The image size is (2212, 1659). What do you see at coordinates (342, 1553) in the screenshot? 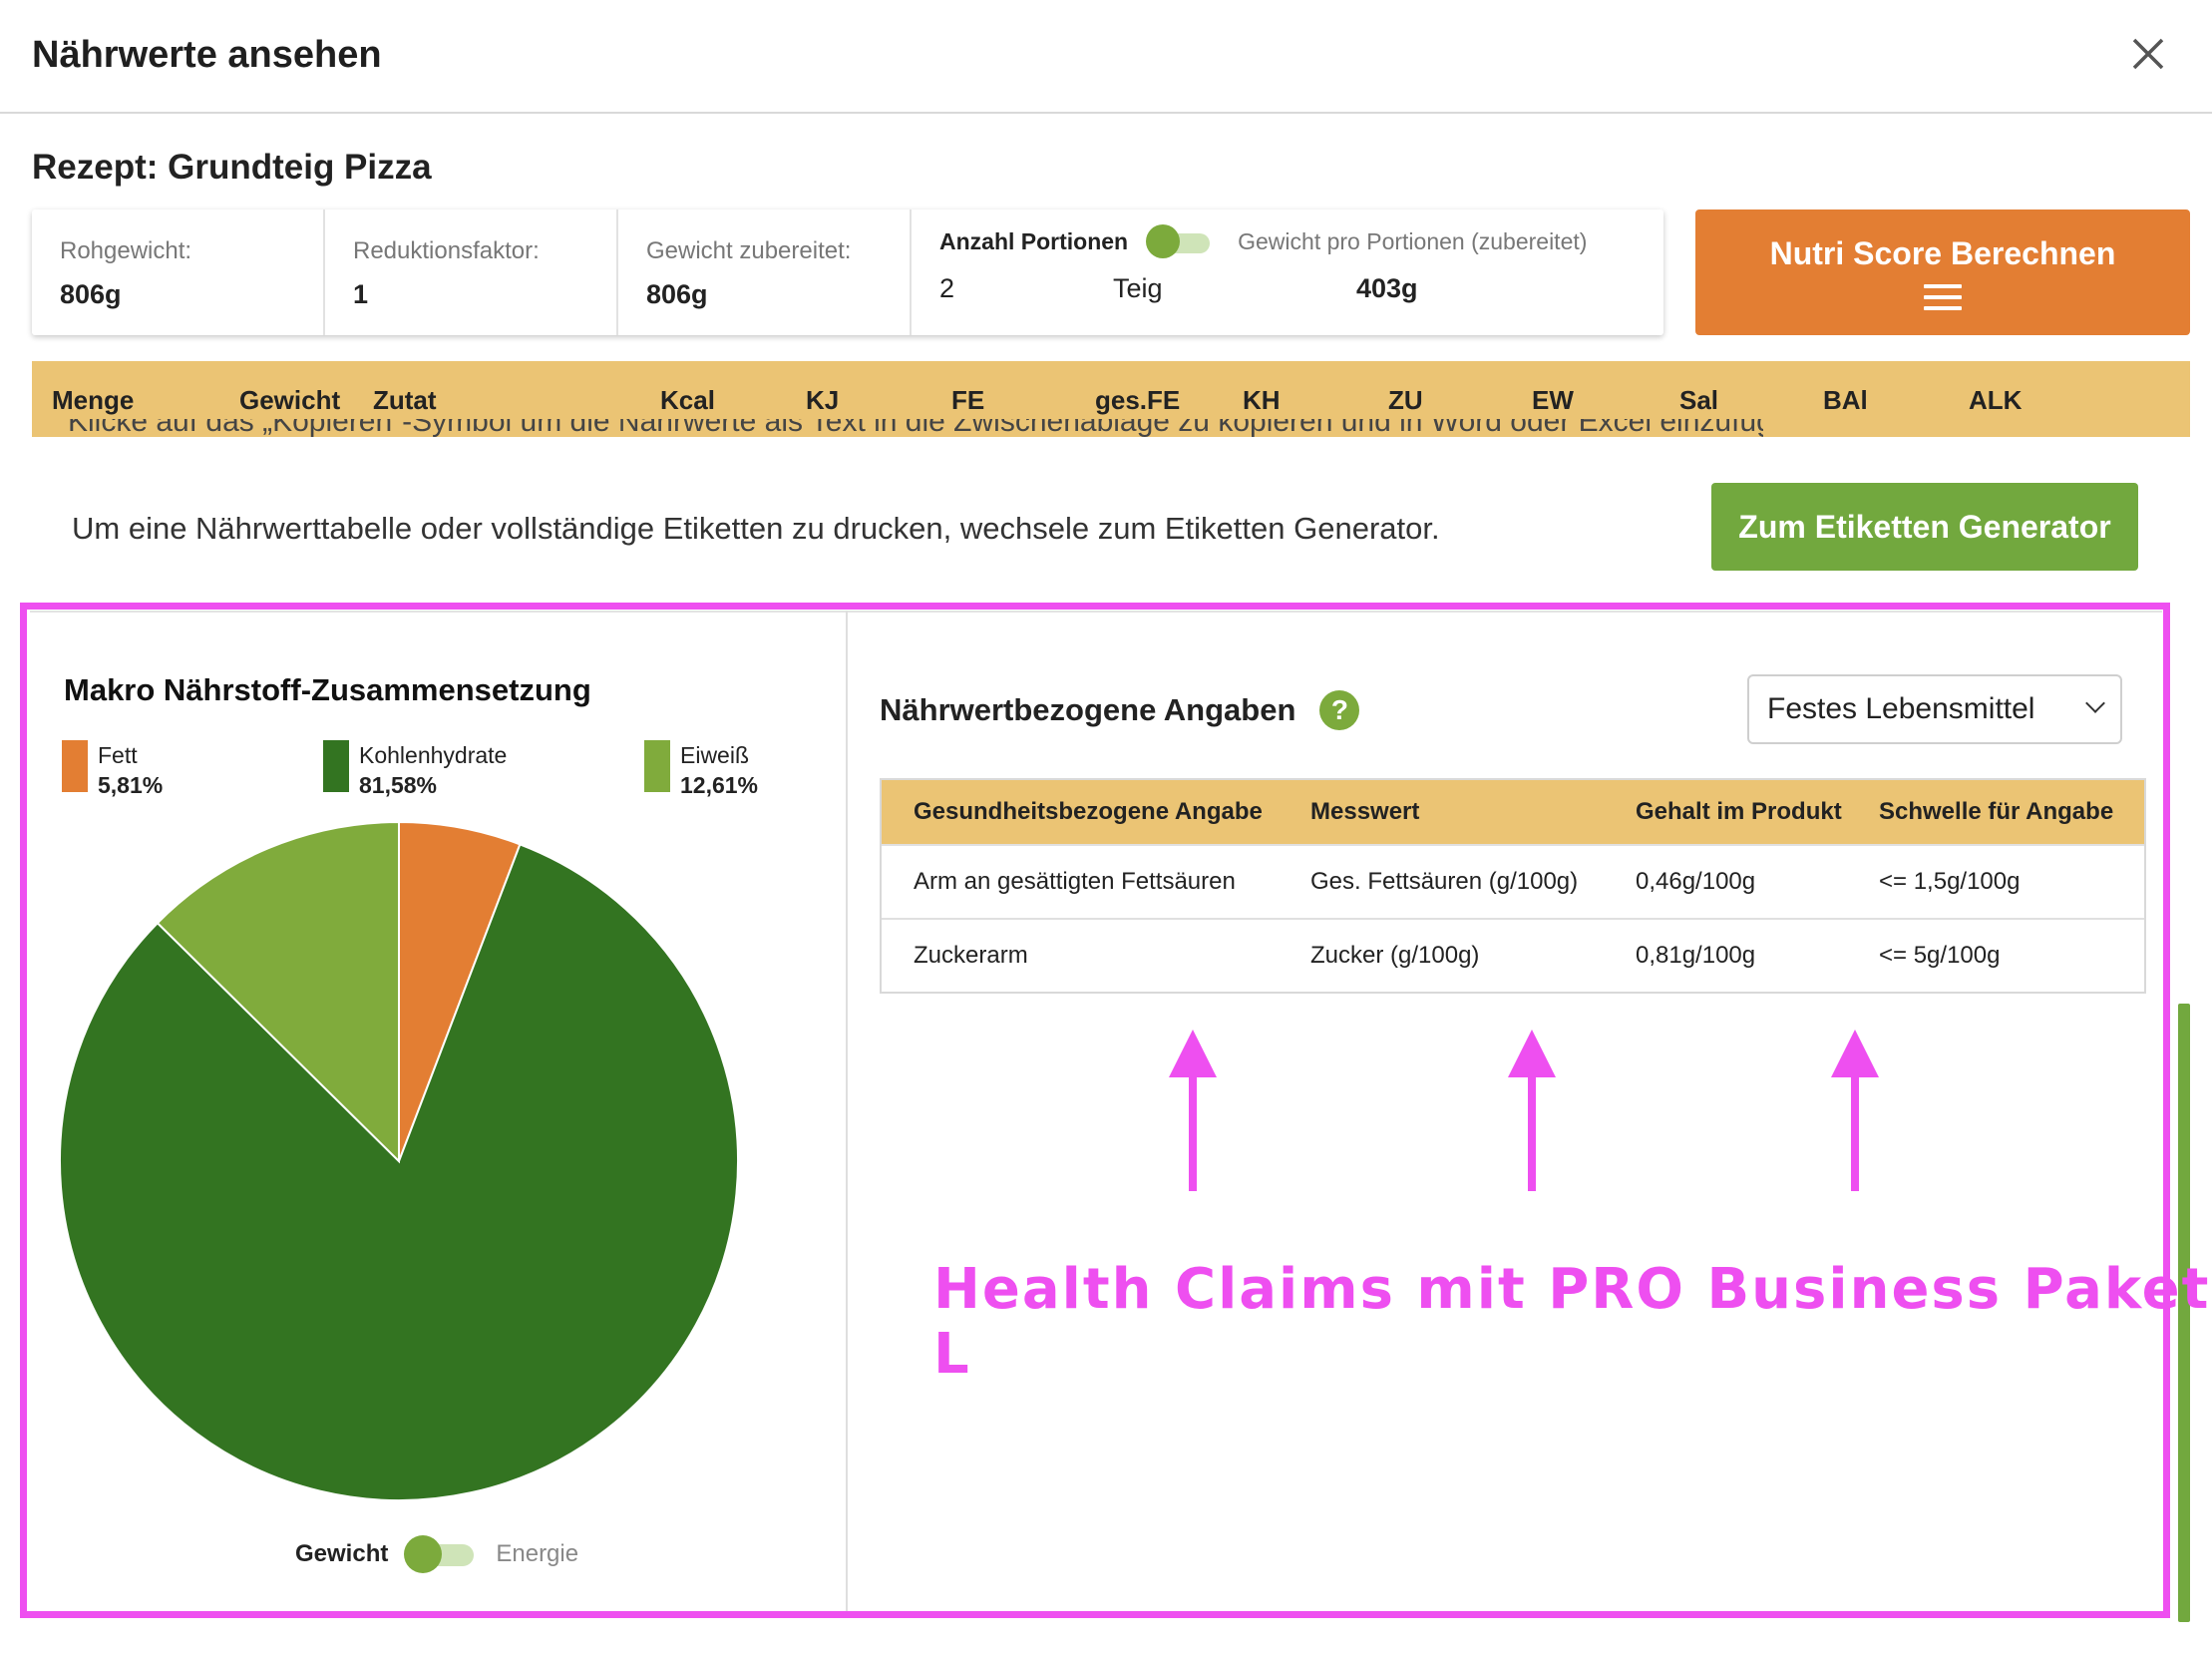
I see `toggle-label-gewicht: Gewicht` at bounding box center [342, 1553].